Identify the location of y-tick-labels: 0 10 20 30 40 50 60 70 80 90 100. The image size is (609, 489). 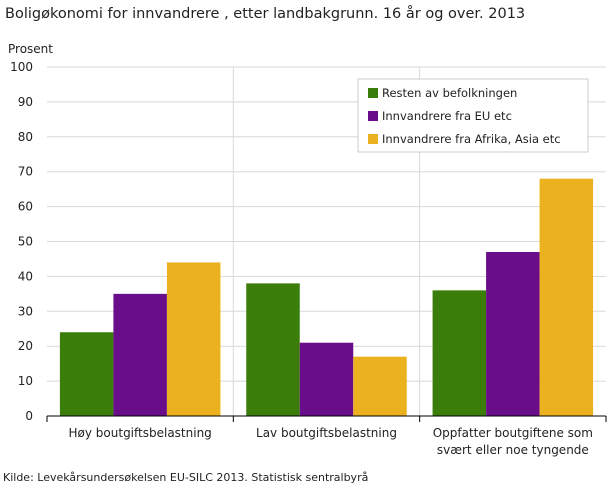
(21, 241).